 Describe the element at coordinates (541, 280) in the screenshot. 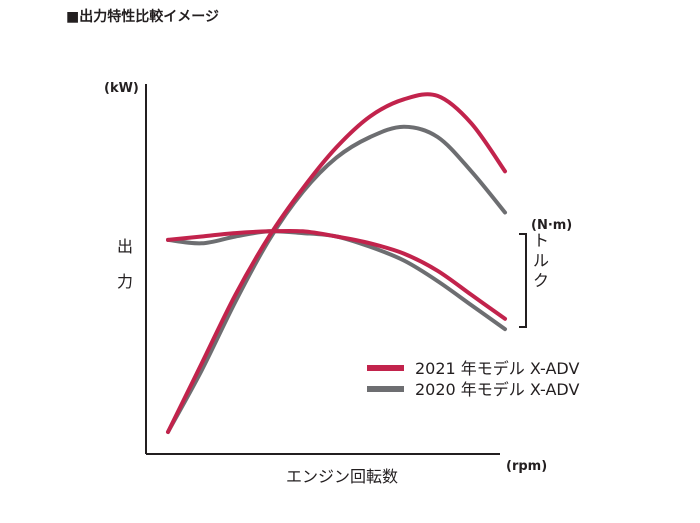

I see `y-label-right-char: ク` at that location.